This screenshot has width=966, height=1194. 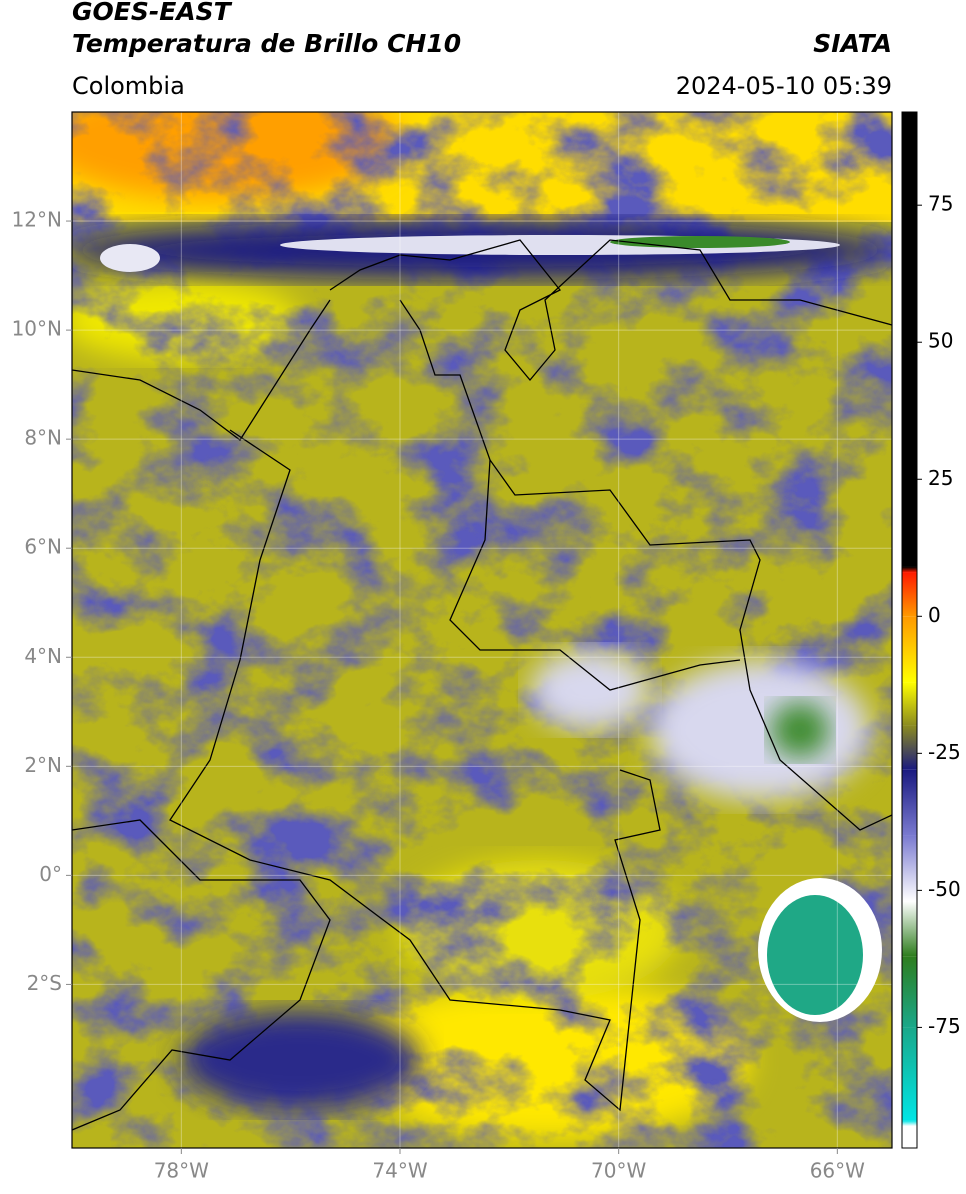 I want to click on y-tick-label: 0°, so click(x=50, y=874).